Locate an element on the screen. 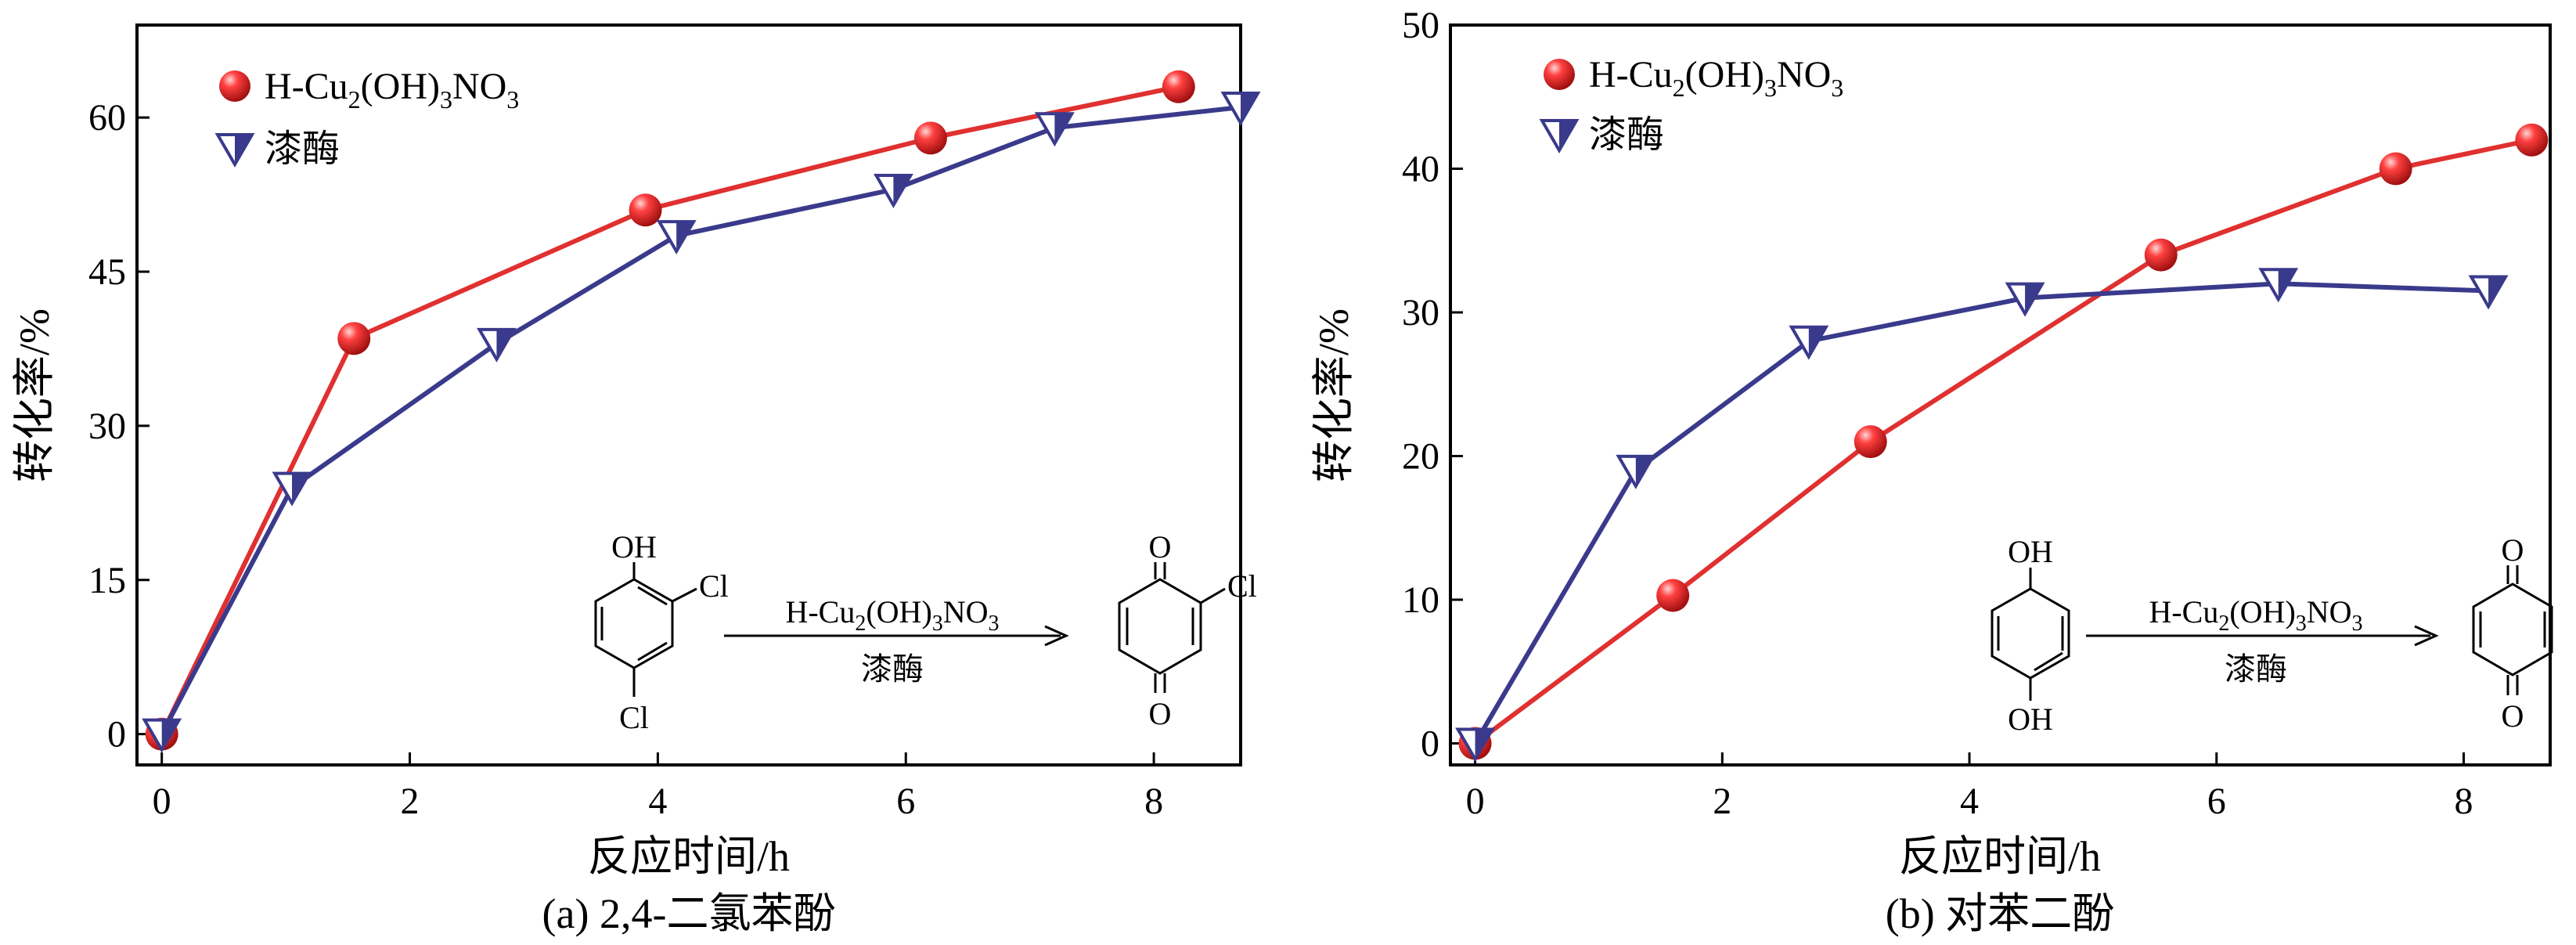  y-tick-label: 40 is located at coordinates (1420, 168).